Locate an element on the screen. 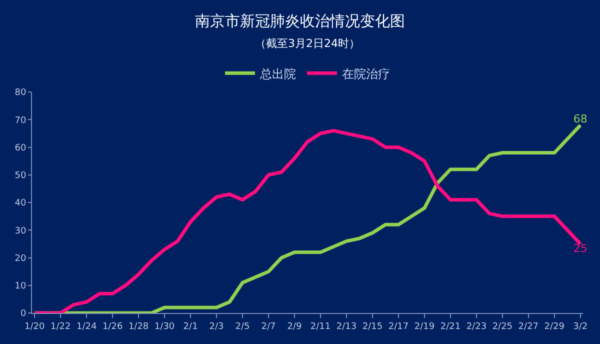  y-tick-label: 30 is located at coordinates (20, 231).